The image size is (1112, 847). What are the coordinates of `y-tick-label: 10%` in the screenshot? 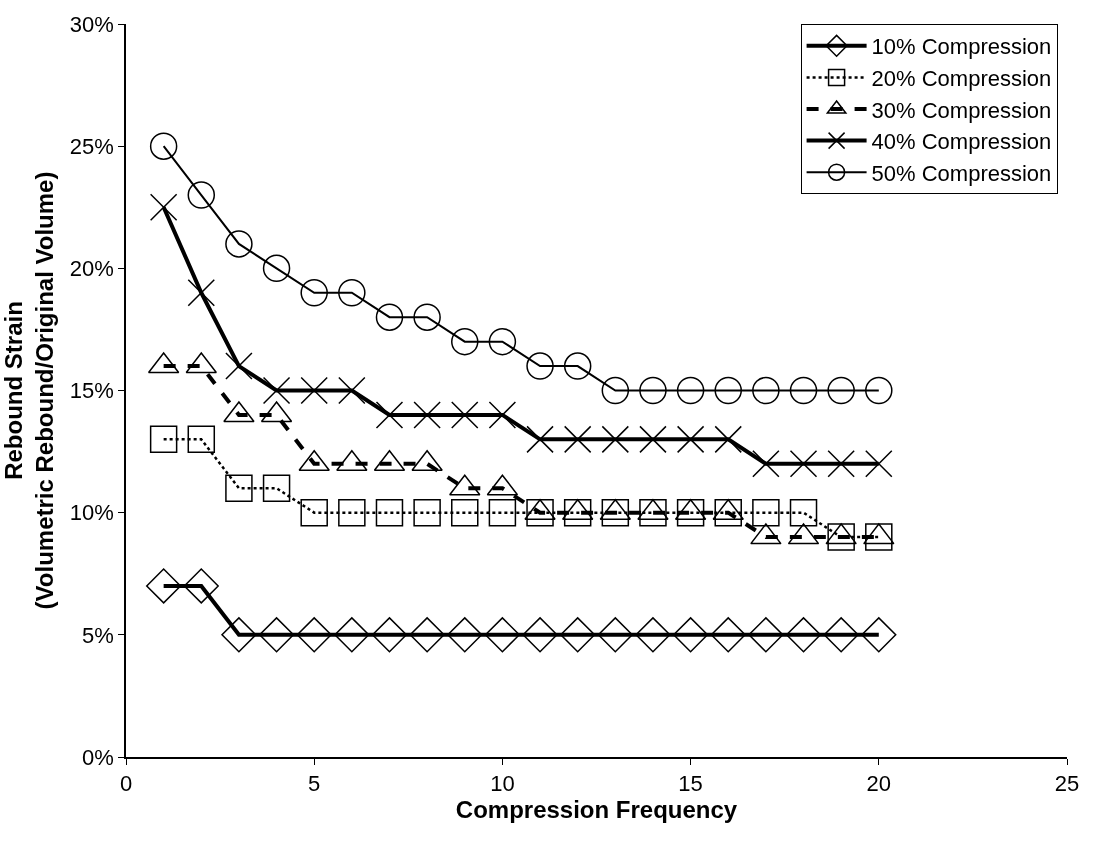 It's located at (91, 513).